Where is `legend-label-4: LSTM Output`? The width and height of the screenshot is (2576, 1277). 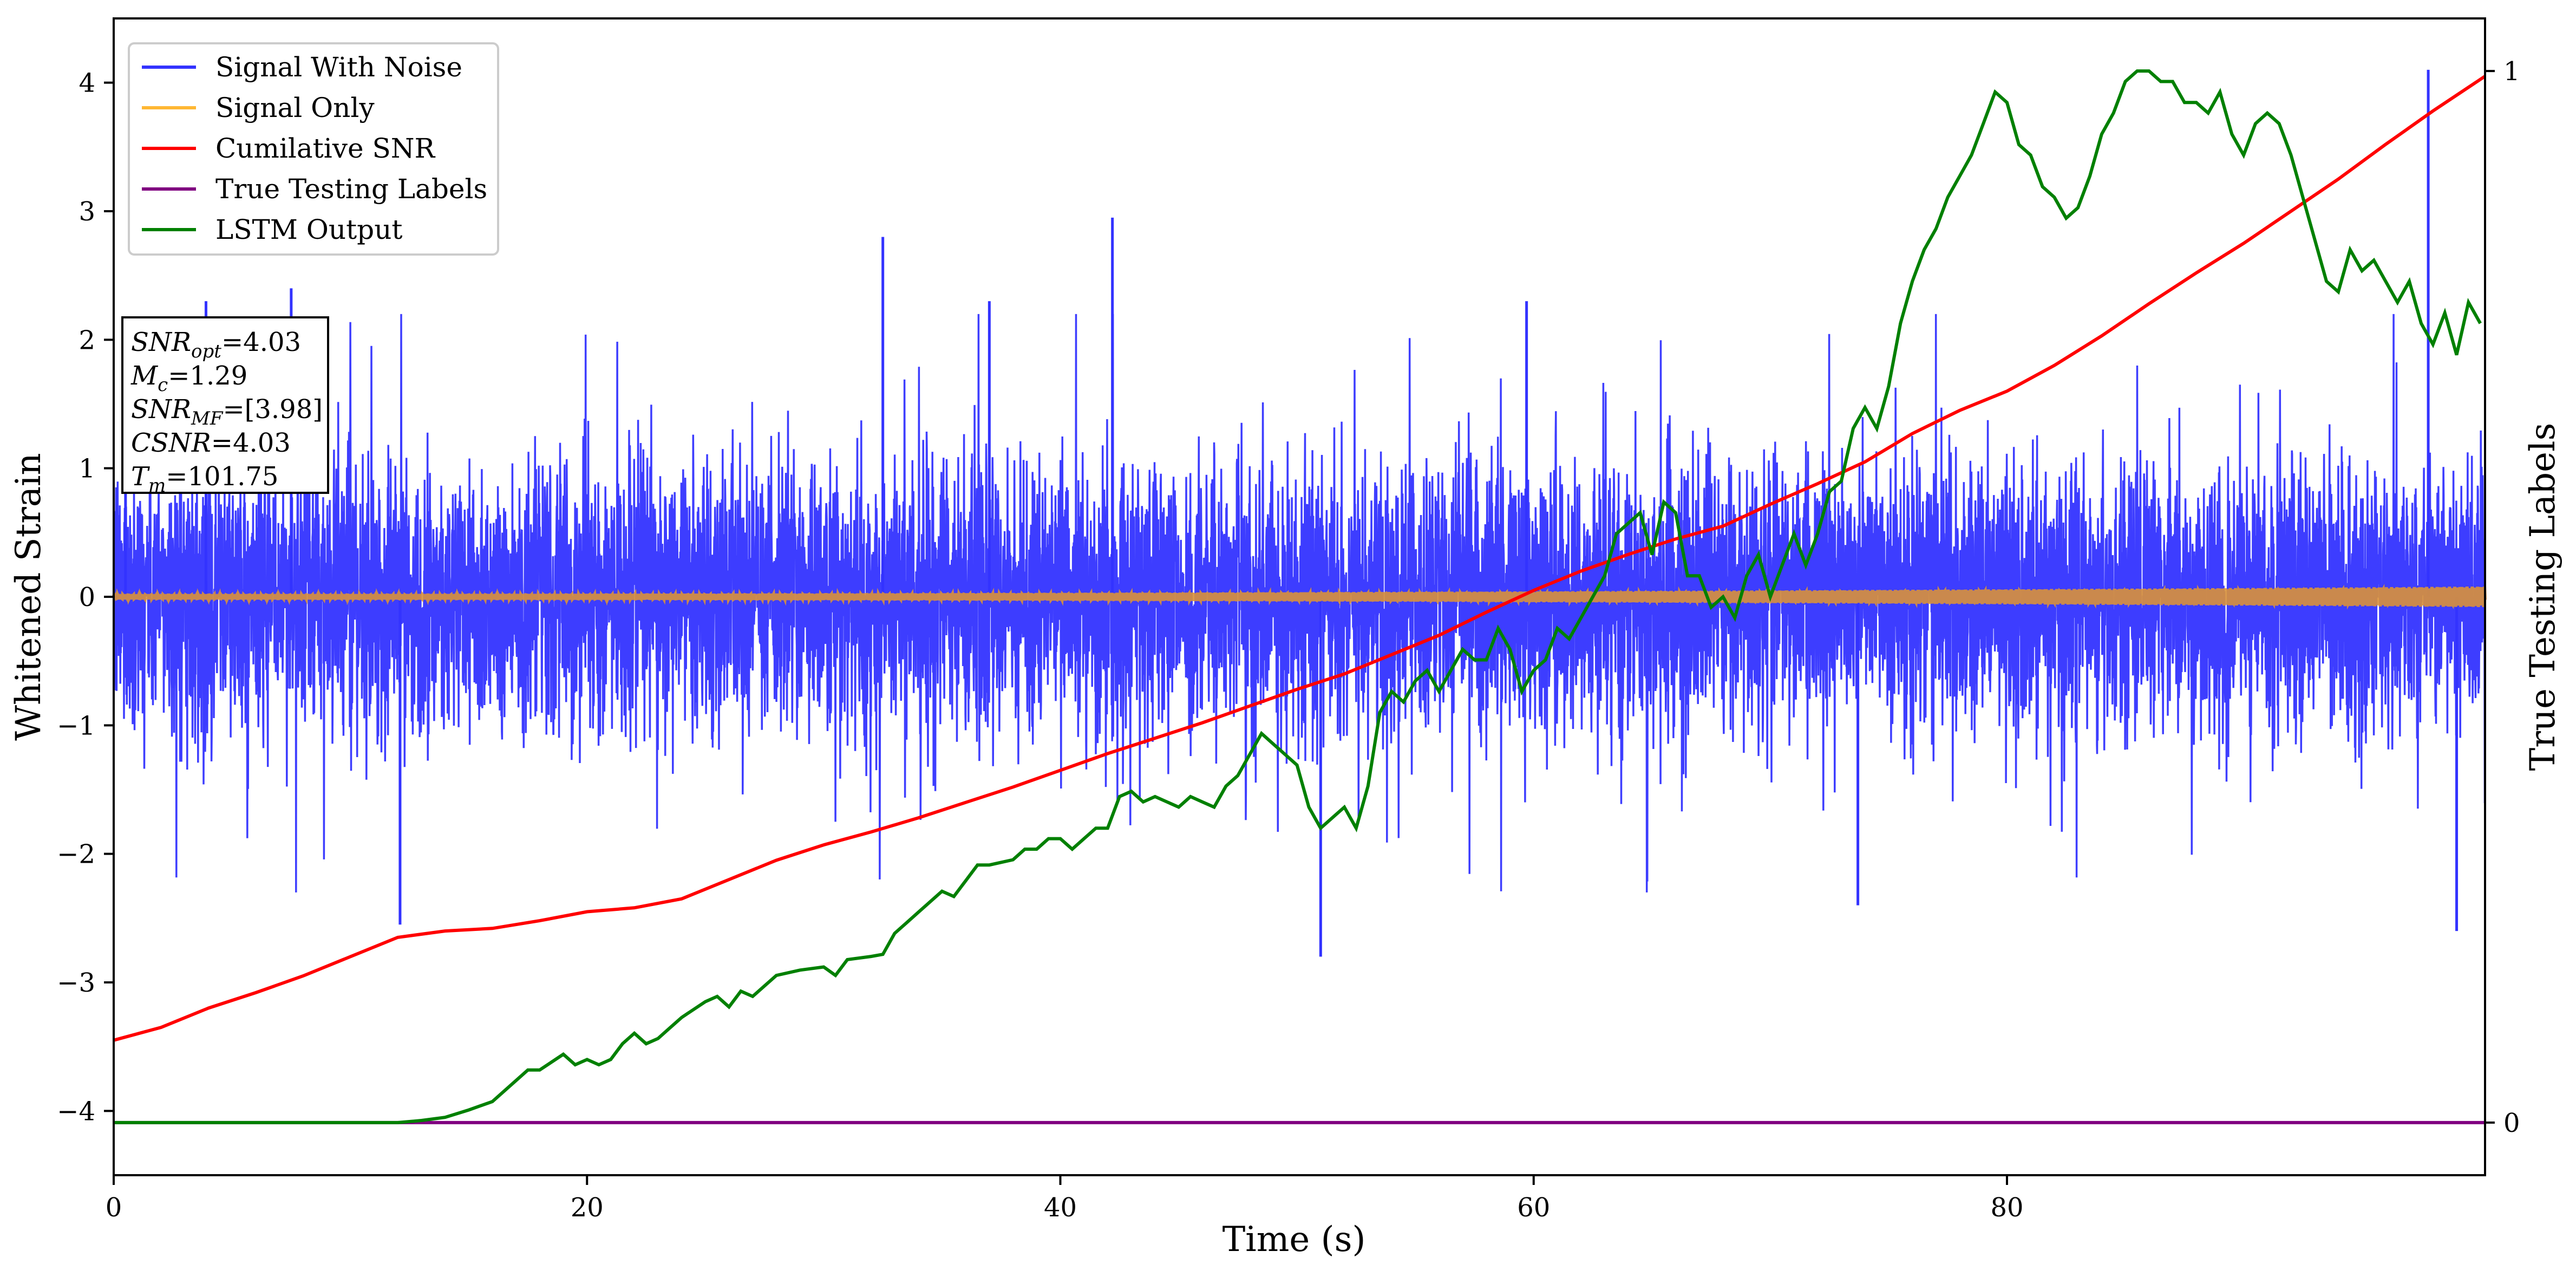
legend-label-4: LSTM Output is located at coordinates (308, 229).